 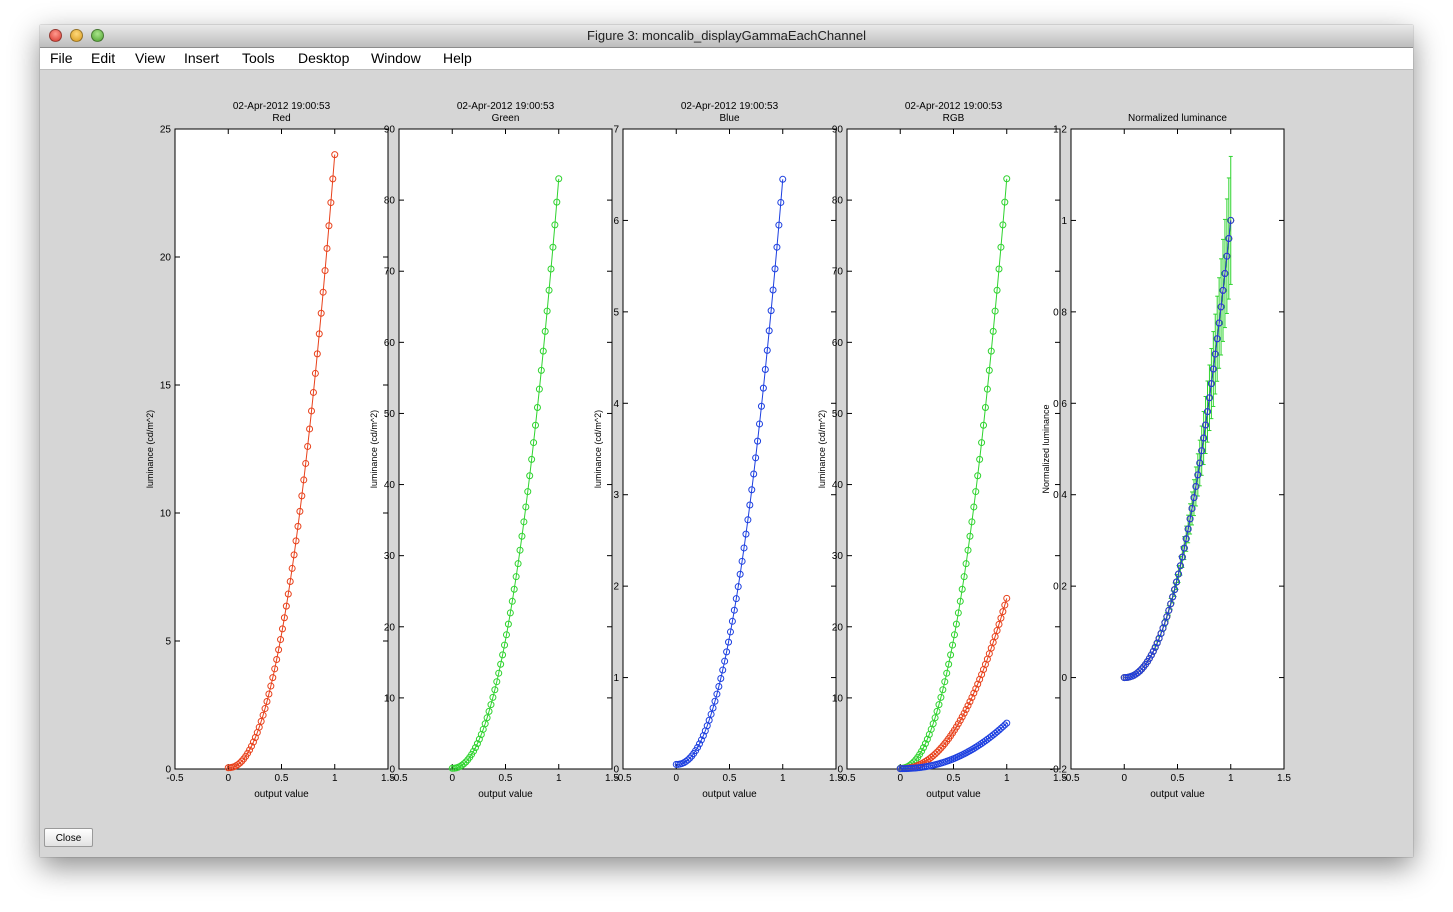 I want to click on menu-help: Help, so click(x=457, y=58).